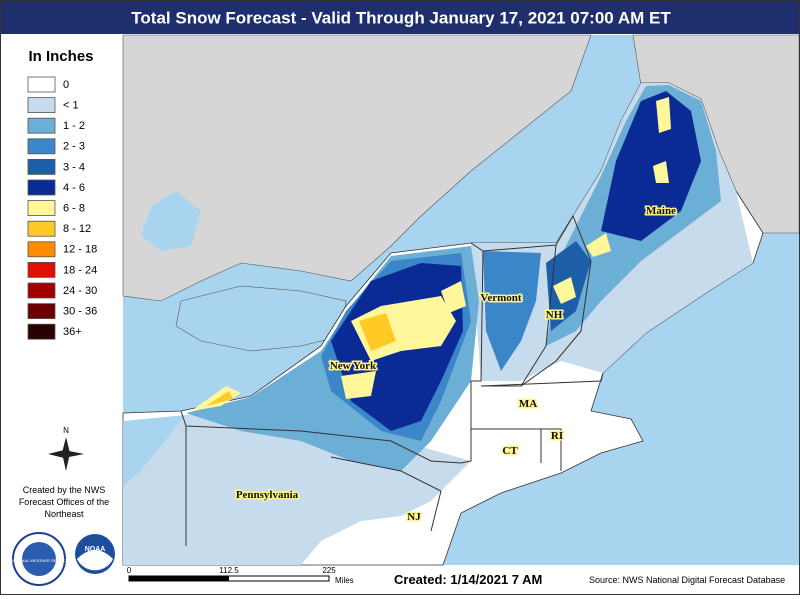 This screenshot has height=599, width=800. Describe the element at coordinates (528, 404) in the screenshot. I see `state-label: MA` at that location.